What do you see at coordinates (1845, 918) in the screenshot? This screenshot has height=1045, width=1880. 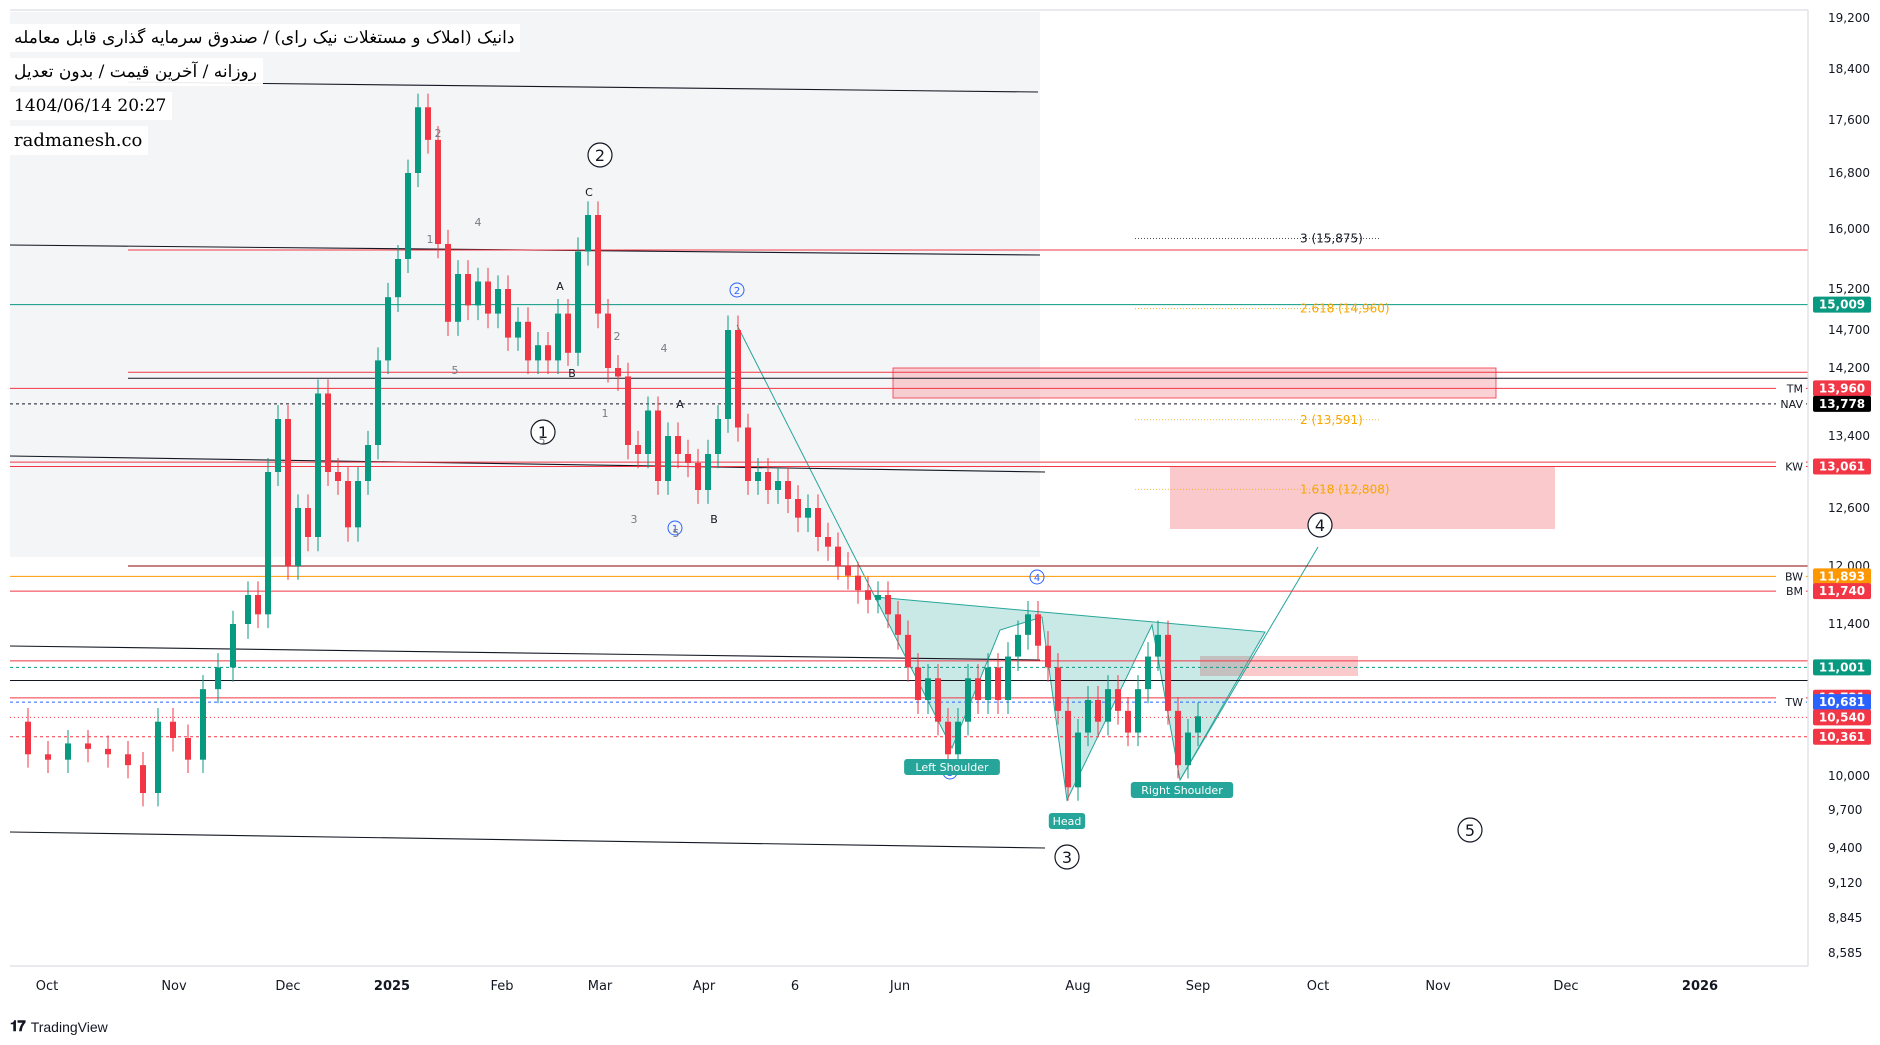 I see `y-tick-label: 8,845` at bounding box center [1845, 918].